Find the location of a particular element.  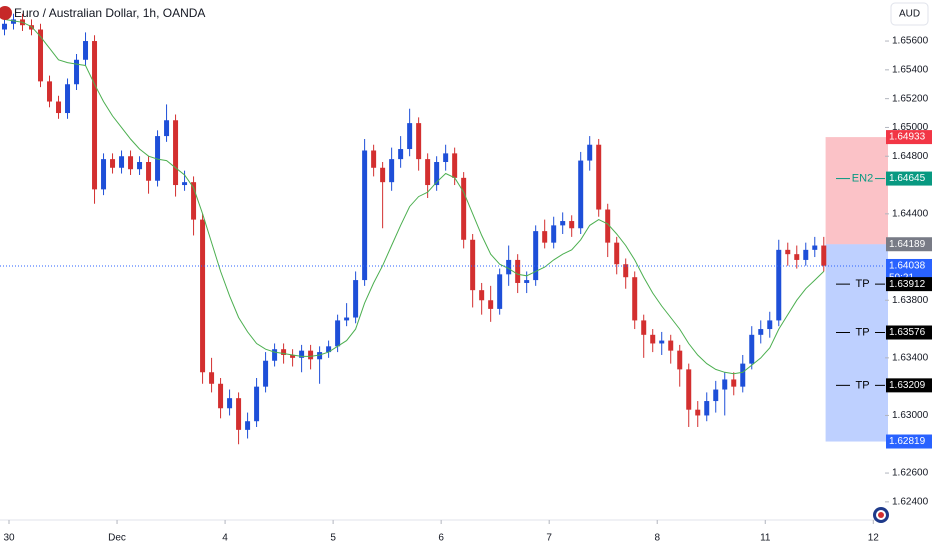

annotation-label: EN2 is located at coordinates (862, 178).